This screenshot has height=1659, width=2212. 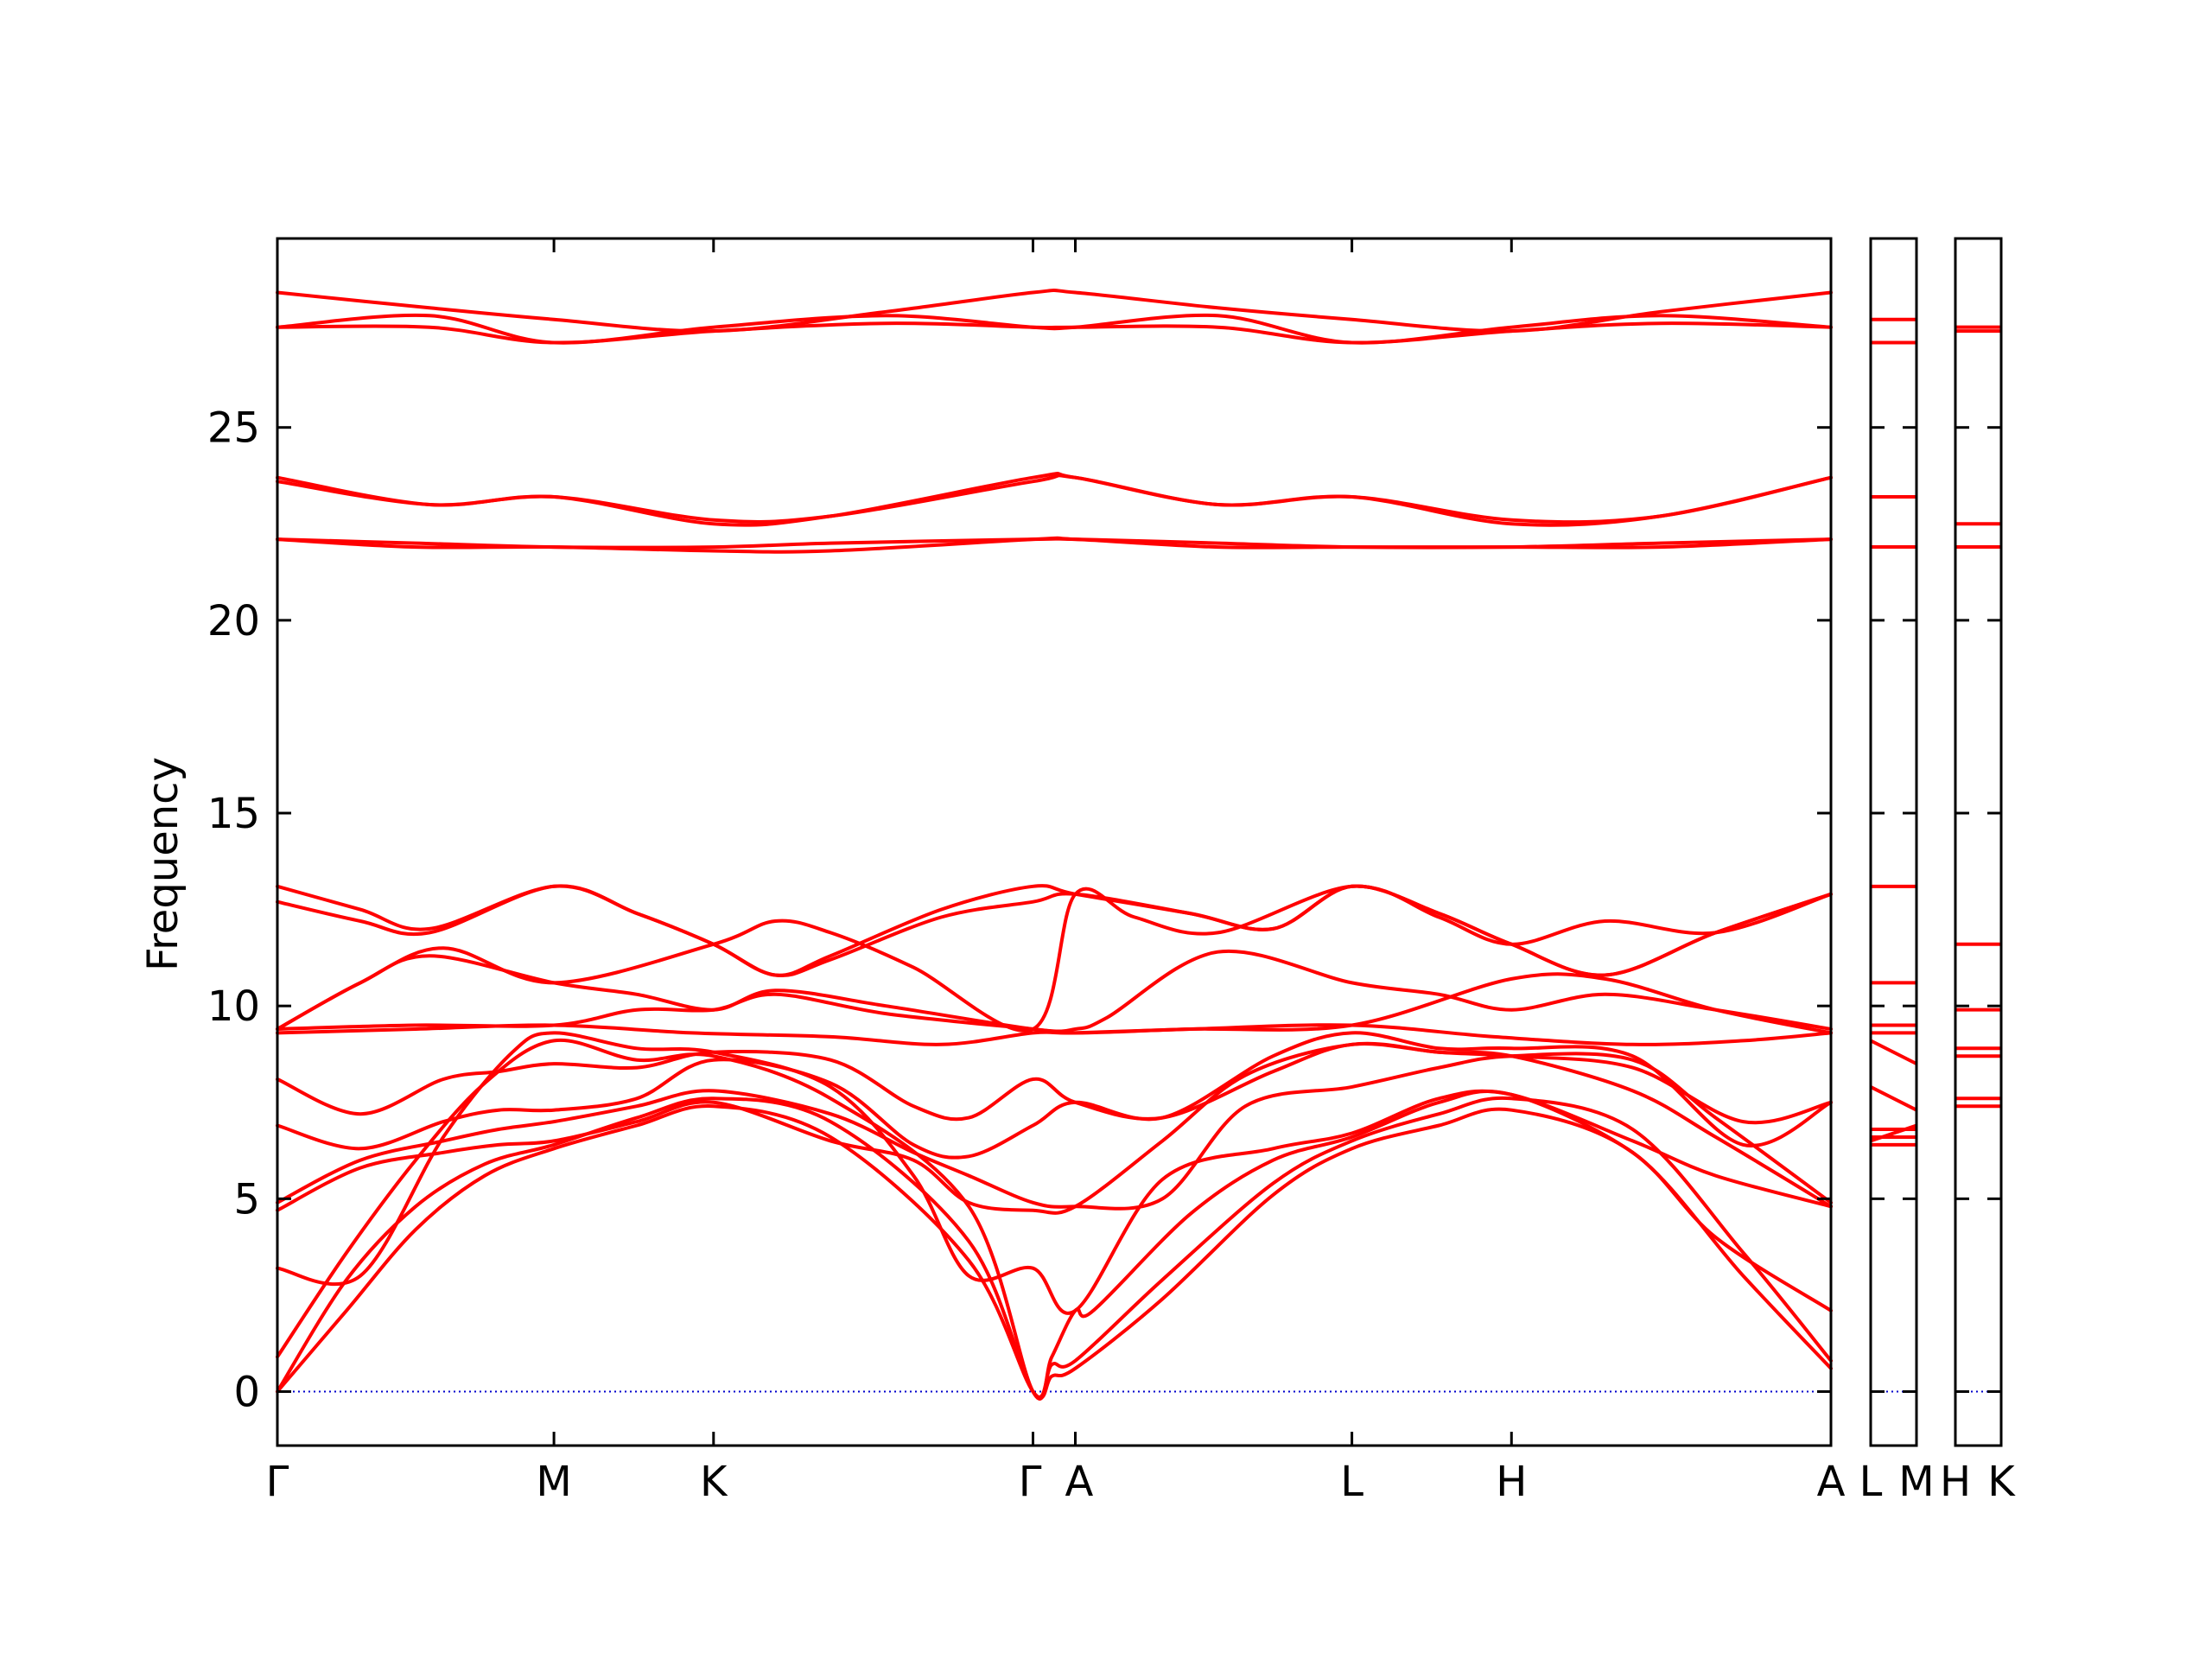 I want to click on x-tick-label-0: Γ, so click(x=277, y=1482).